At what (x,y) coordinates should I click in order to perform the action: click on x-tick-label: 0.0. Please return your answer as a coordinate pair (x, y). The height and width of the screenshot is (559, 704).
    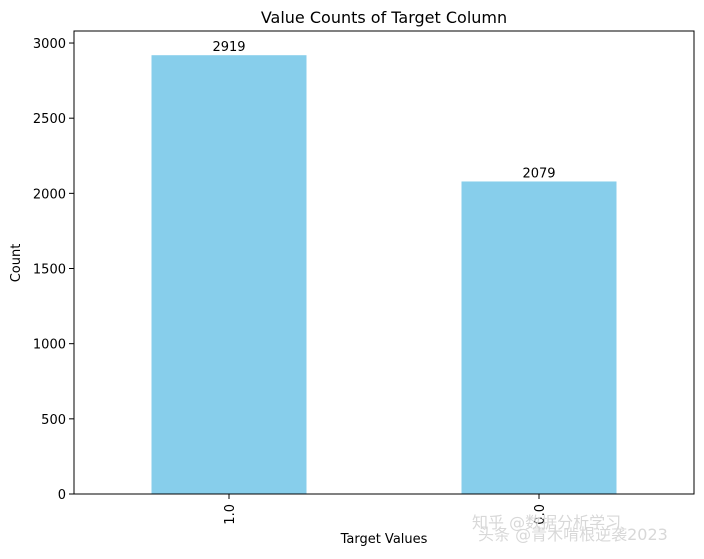
    Looking at the image, I should click on (540, 514).